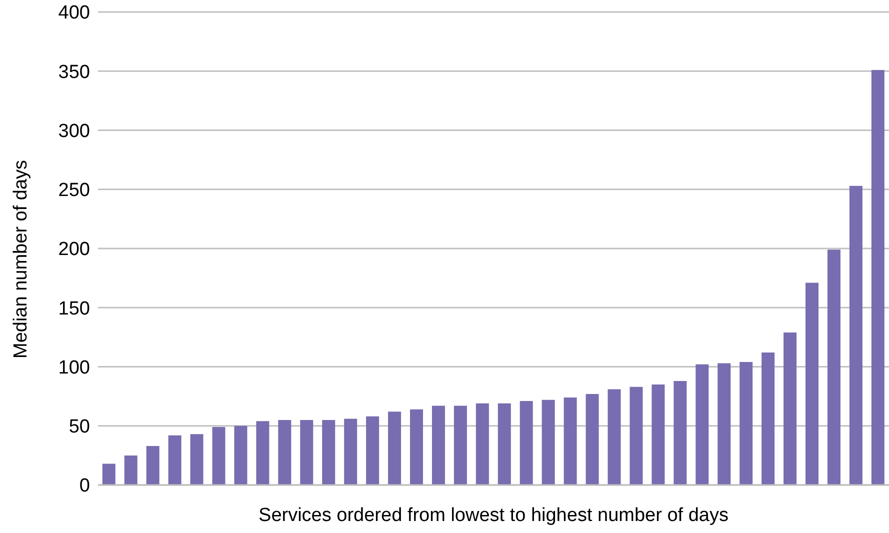 This screenshot has width=889, height=533. Describe the element at coordinates (74, 249) in the screenshot. I see `y-tick-label: 200` at that location.